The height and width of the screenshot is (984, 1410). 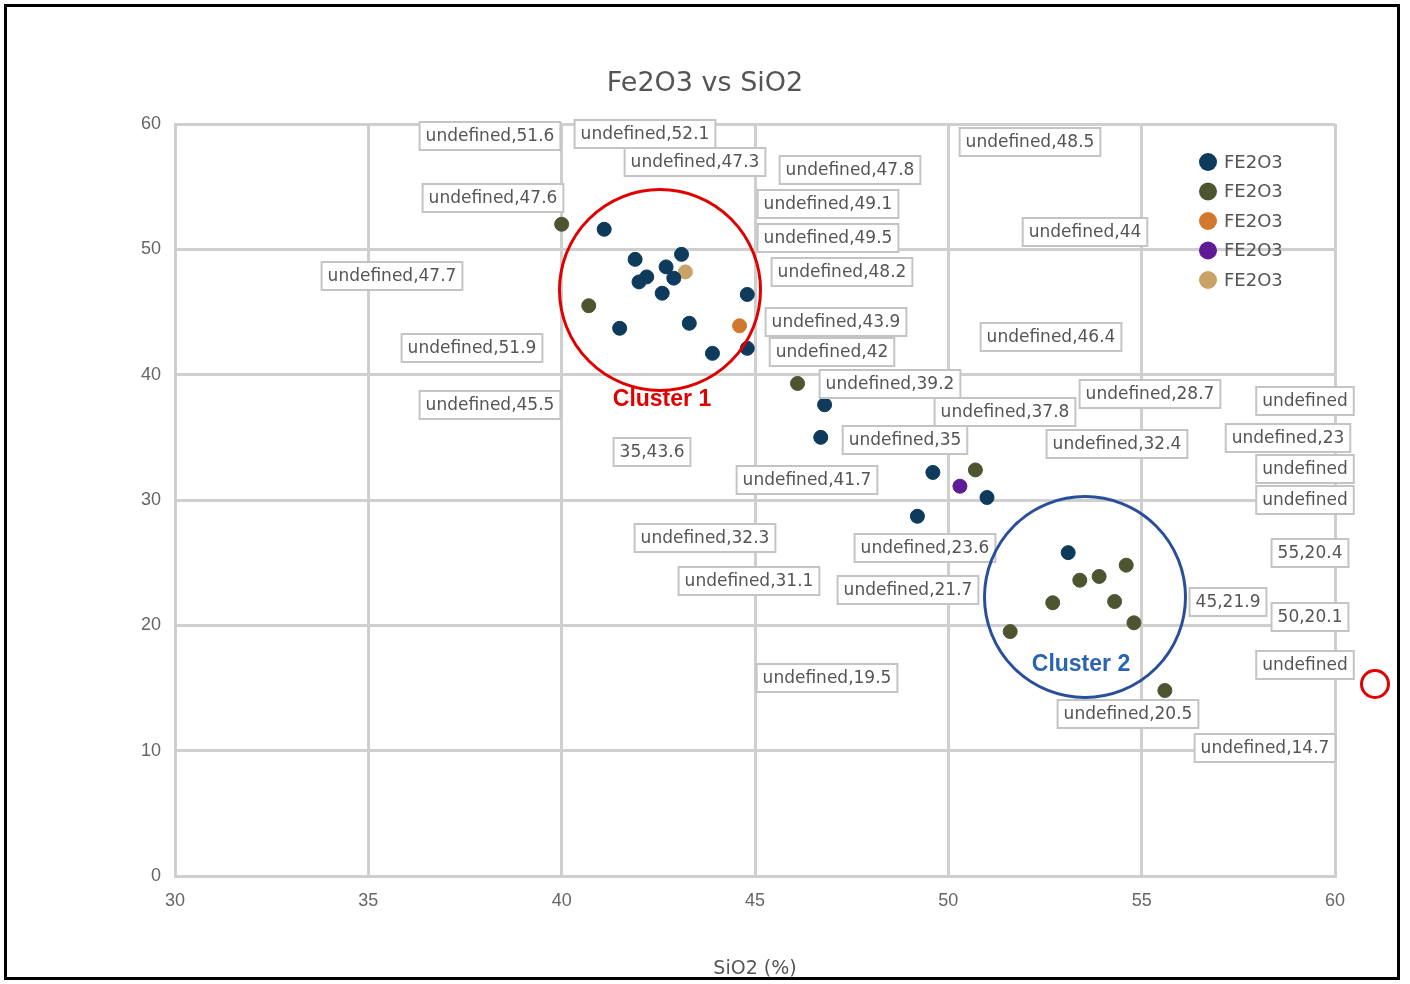 I want to click on annotation: undefined,32.4, so click(x=1117, y=443).